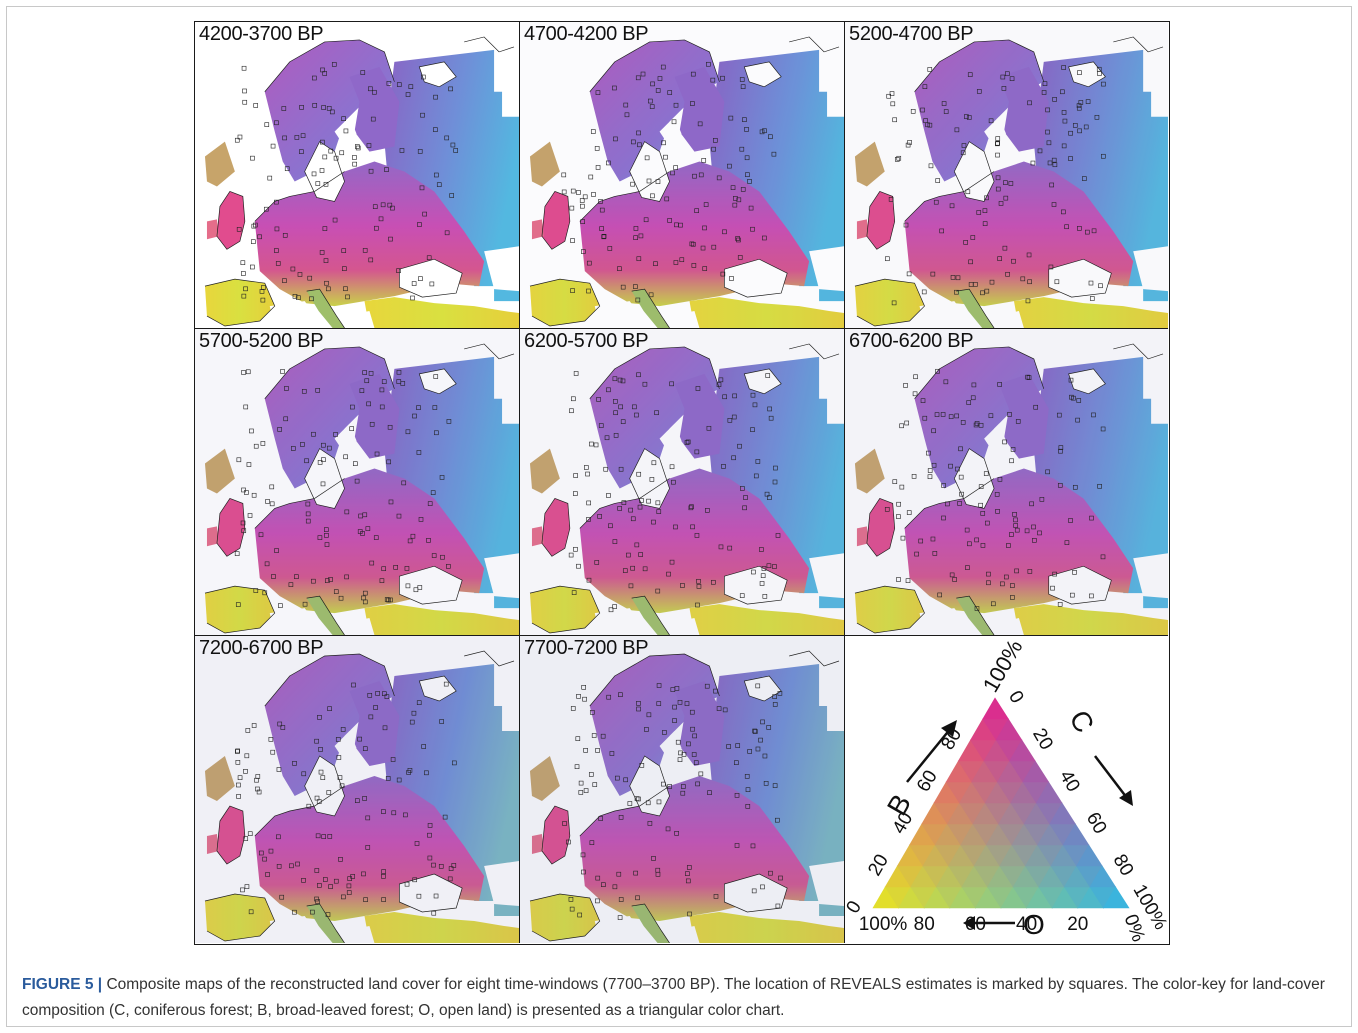 The image size is (1358, 1033). Describe the element at coordinates (682, 789) in the screenshot. I see `map-panel: 7700-7200 BP` at that location.